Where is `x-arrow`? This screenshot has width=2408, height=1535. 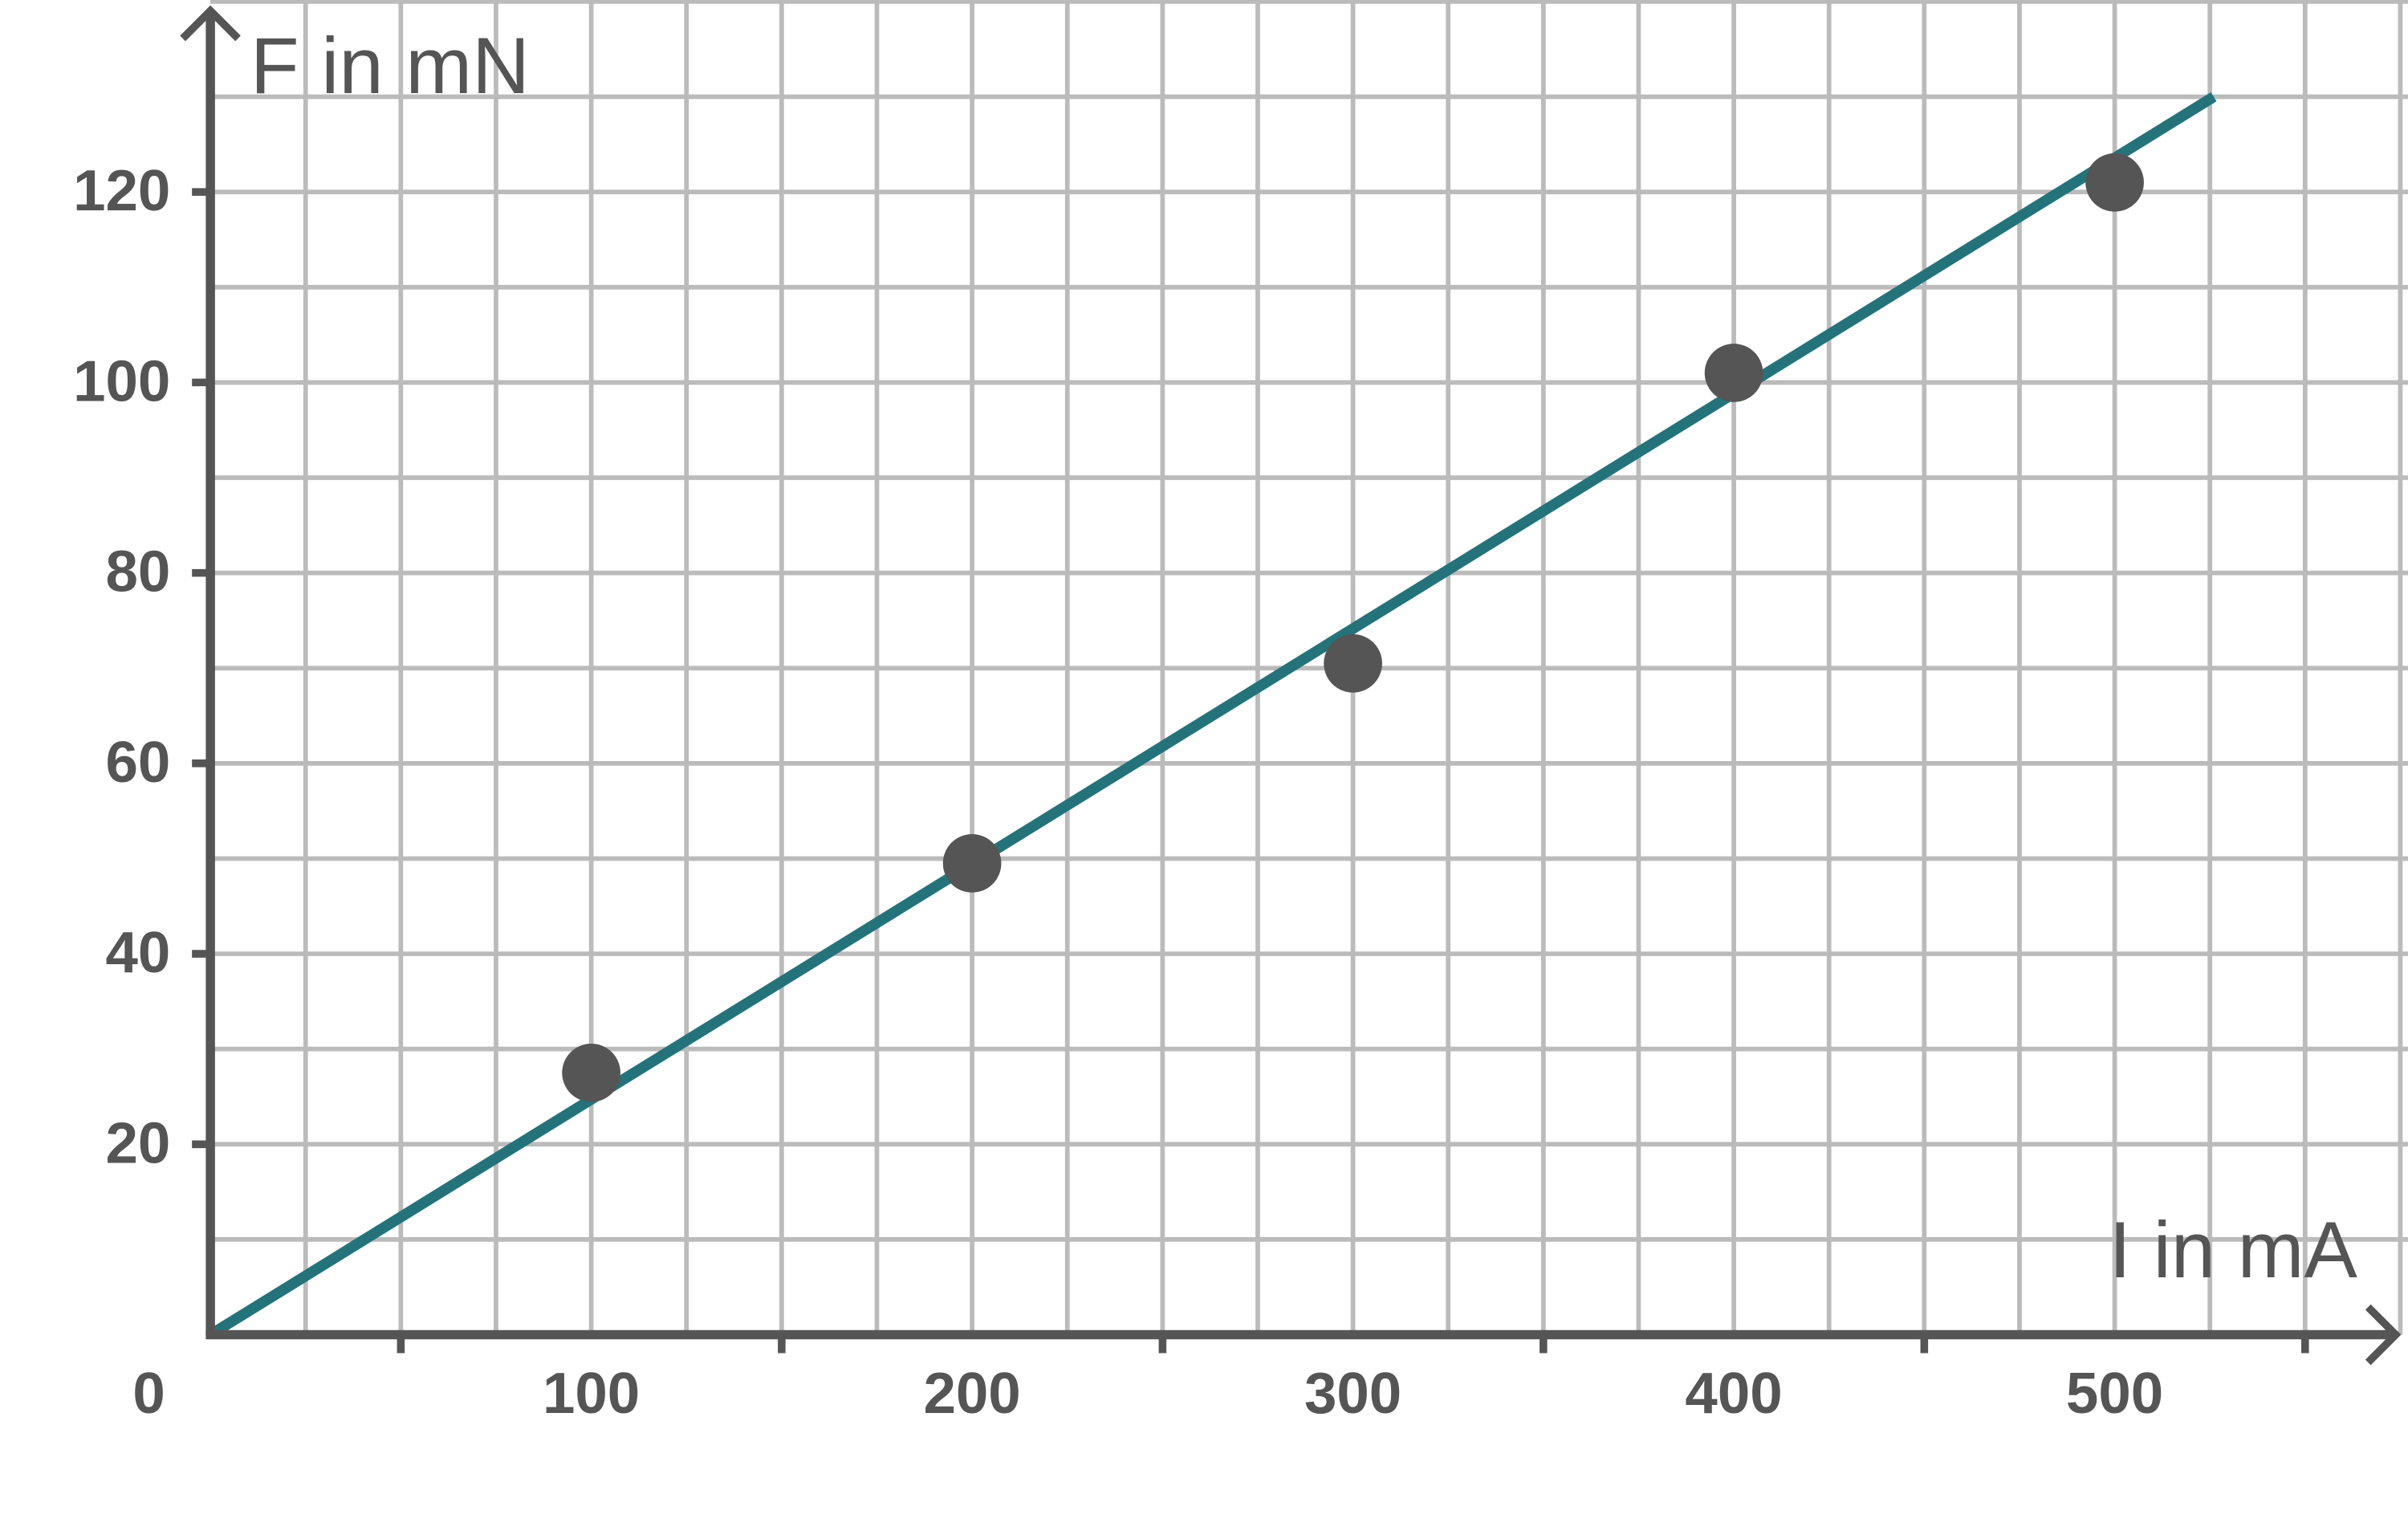 x-arrow is located at coordinates (2383, 1335).